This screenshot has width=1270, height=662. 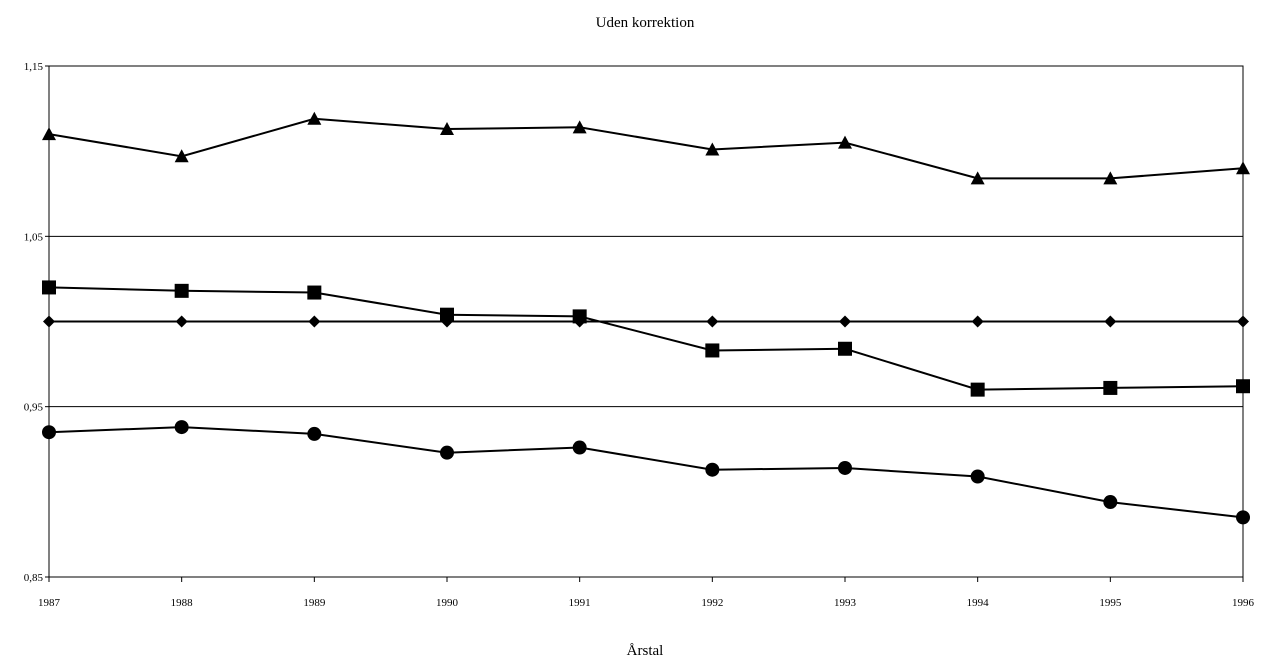 What do you see at coordinates (580, 603) in the screenshot?
I see `x-tick-label: 1991` at bounding box center [580, 603].